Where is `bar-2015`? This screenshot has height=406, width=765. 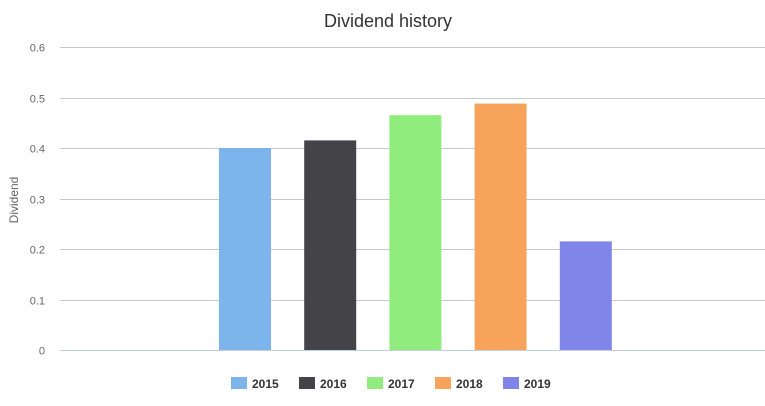
bar-2015 is located at coordinates (245, 249).